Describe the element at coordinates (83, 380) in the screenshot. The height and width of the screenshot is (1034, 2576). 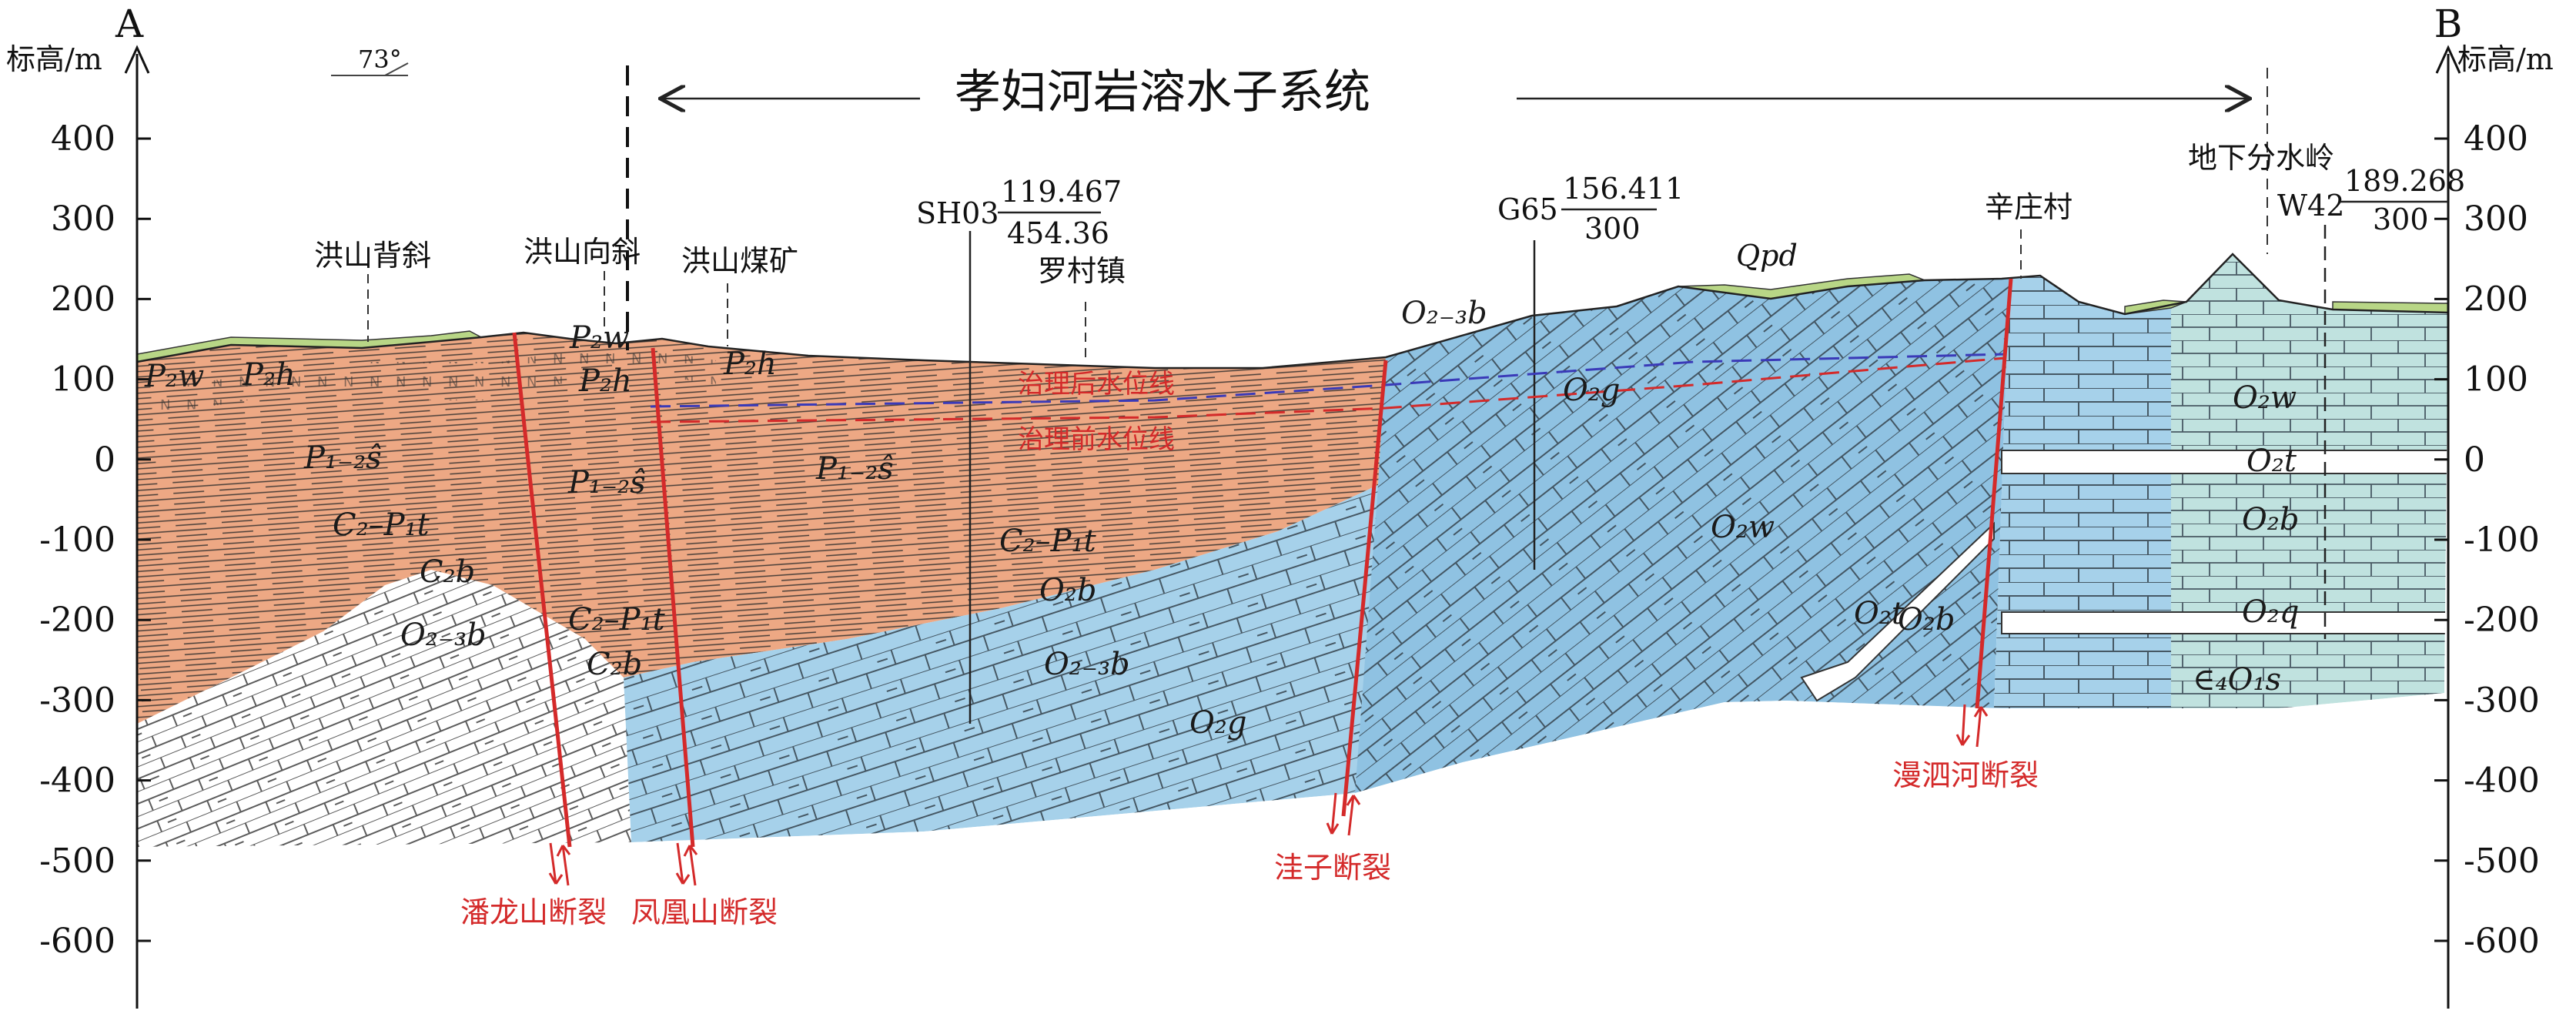
I see `left-tick-label: 100` at that location.